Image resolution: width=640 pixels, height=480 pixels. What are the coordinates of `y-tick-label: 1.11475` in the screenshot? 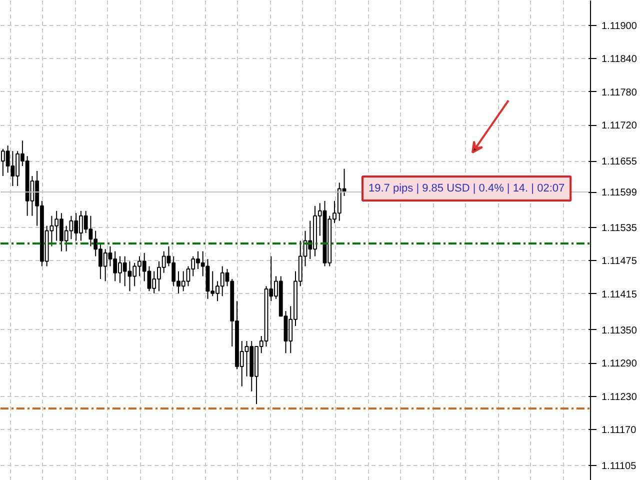 It's located at (620, 262).